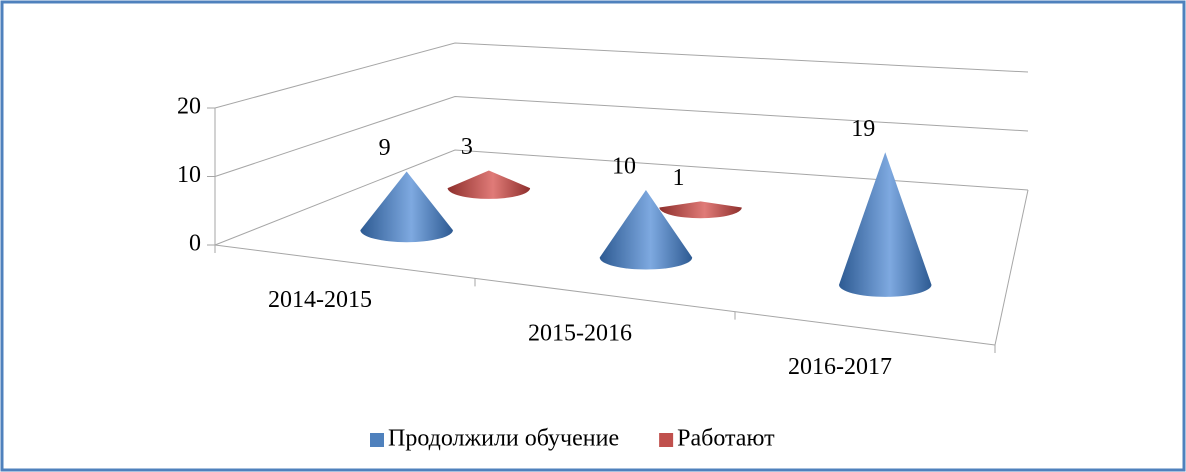 The image size is (1186, 472). I want to click on x-tick-label: 2015-2016, so click(580, 334).